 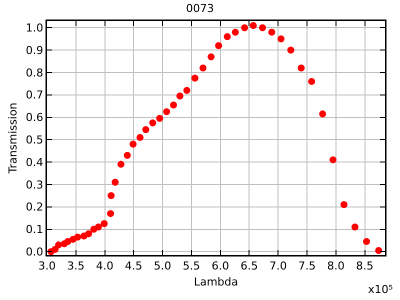 I want to click on x-tick-label: 7.0, so click(x=278, y=266).